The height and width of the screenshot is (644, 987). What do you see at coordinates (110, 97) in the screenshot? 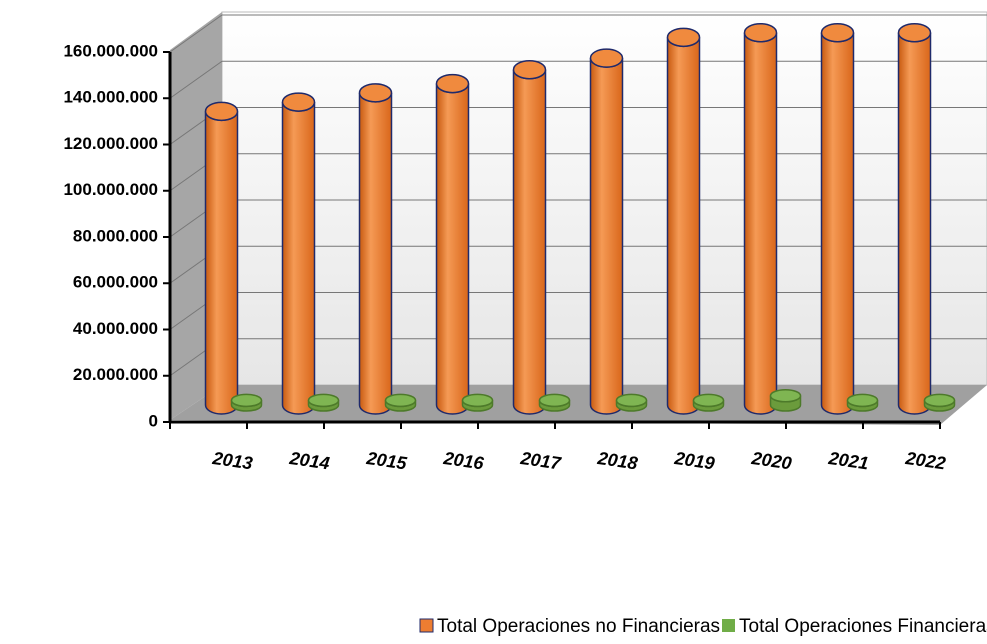
I see `y-tick-label: 140.000.000` at bounding box center [110, 97].